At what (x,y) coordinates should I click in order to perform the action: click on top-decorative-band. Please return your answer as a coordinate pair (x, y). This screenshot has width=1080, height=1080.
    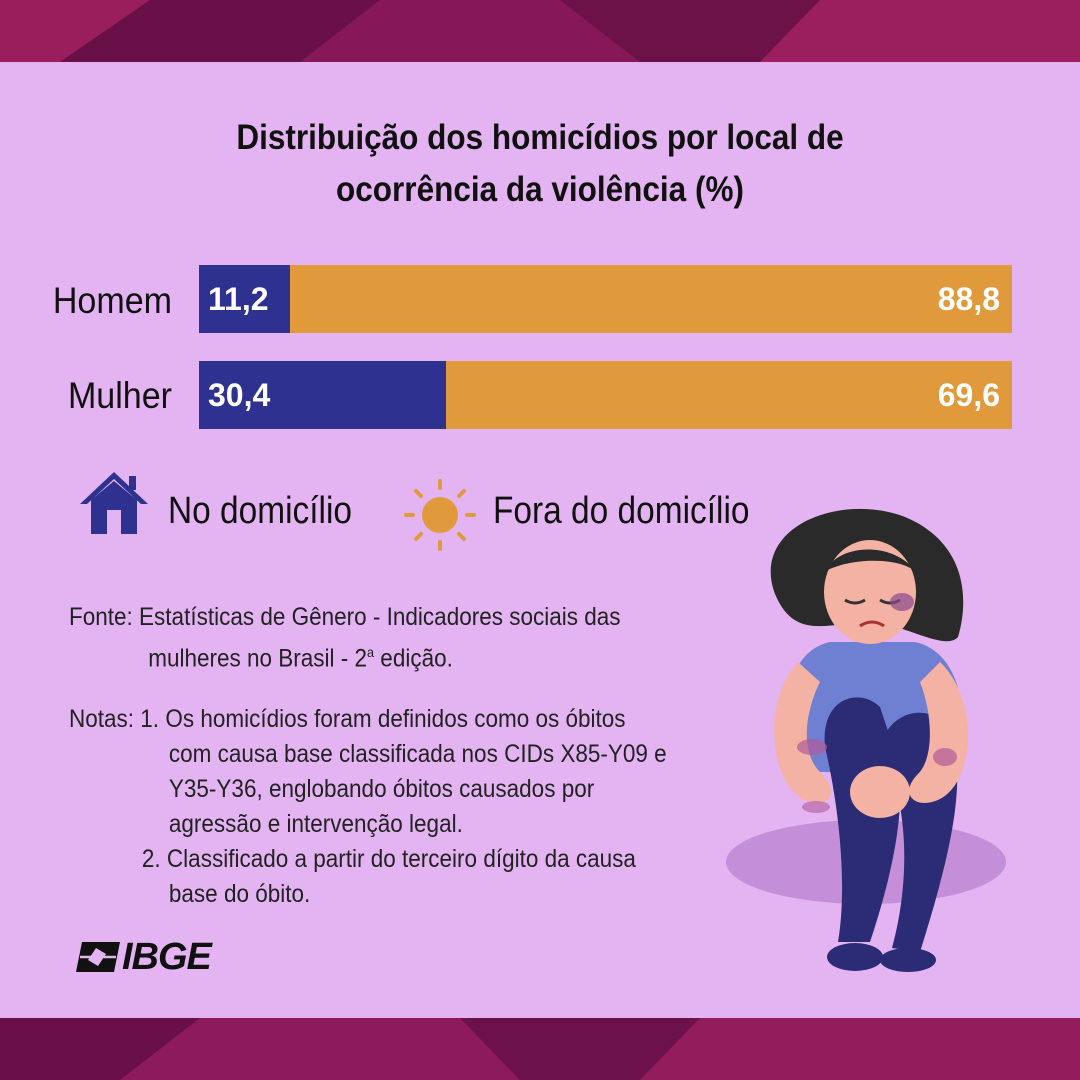
    Looking at the image, I should click on (540, 31).